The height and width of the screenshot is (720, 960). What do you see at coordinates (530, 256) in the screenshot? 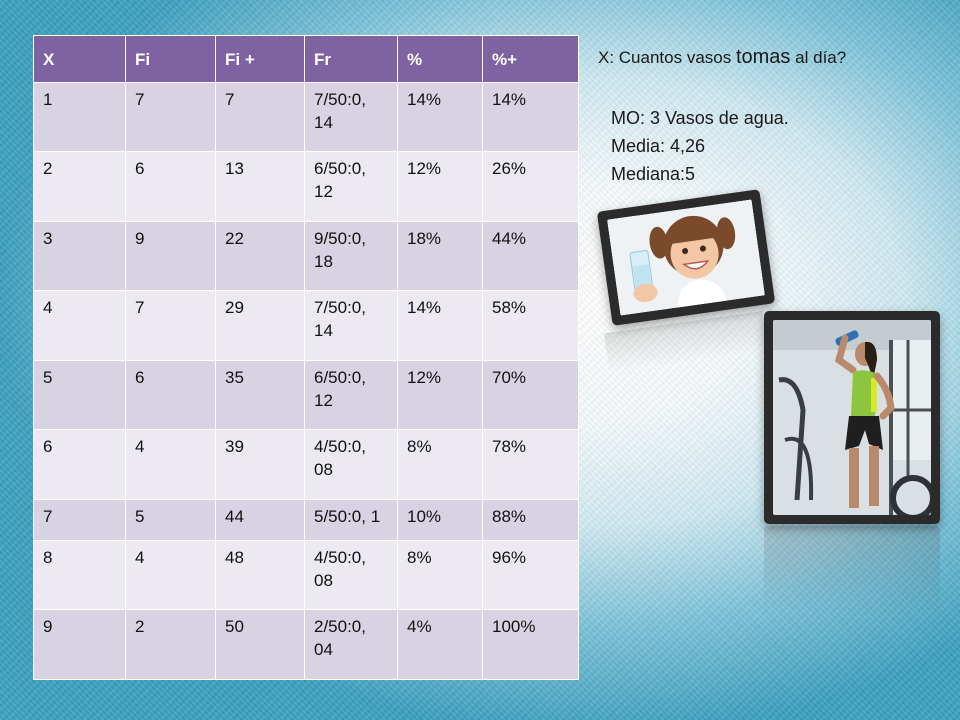
I see `cell-percent-cumulative: 44%` at bounding box center [530, 256].